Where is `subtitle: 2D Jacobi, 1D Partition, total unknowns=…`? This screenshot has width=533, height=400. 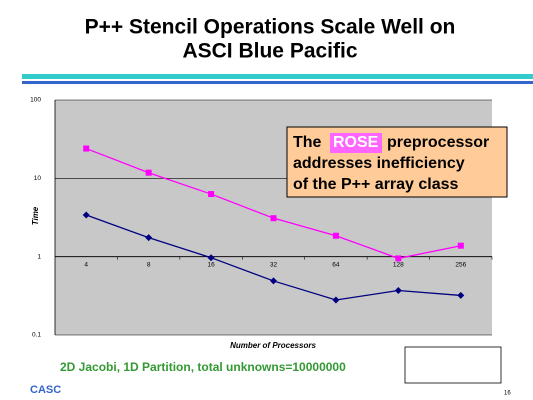 subtitle: 2D Jacobi, 1D Partition, total unknowns=… is located at coordinates (203, 367).